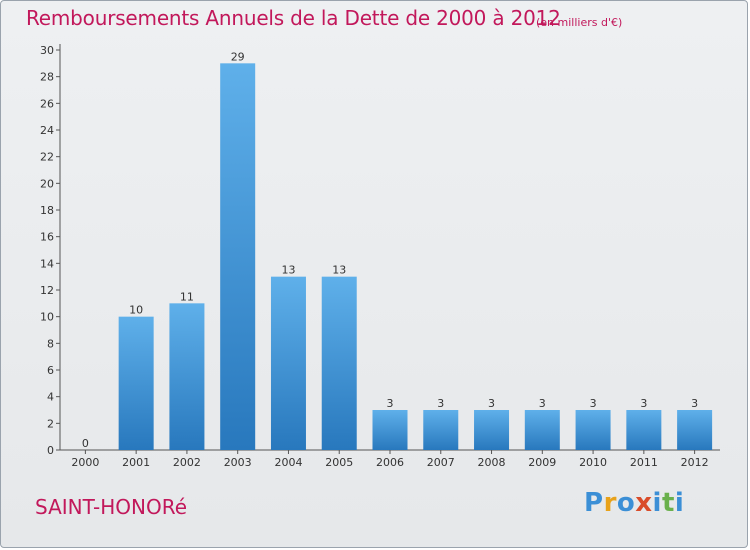  Describe the element at coordinates (441, 462) in the screenshot. I see `x-tick-label: 2007` at that location.